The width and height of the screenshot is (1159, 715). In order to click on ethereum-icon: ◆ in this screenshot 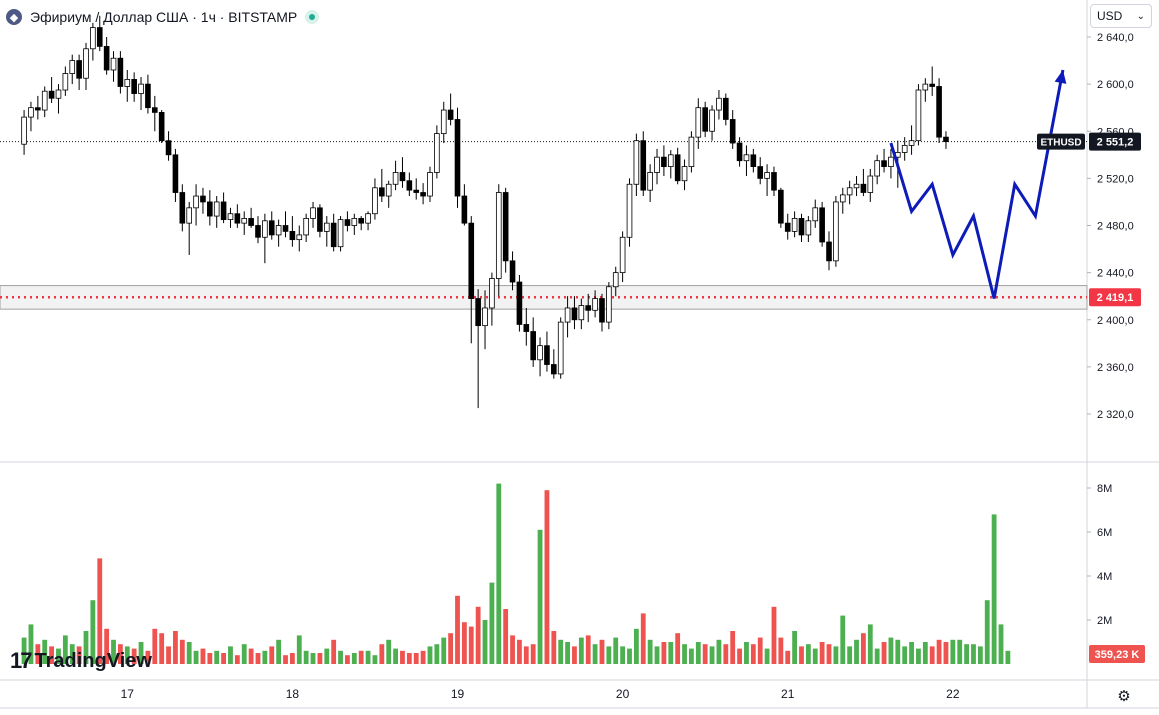, I will do `click(14, 17)`.